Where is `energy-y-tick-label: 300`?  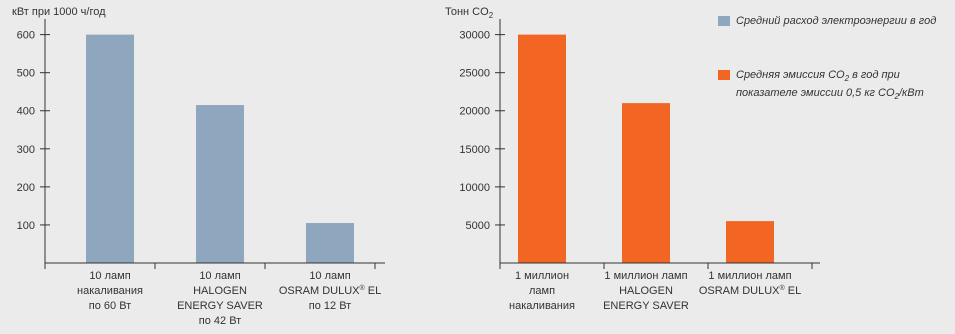 energy-y-tick-label: 300 is located at coordinates (26, 150).